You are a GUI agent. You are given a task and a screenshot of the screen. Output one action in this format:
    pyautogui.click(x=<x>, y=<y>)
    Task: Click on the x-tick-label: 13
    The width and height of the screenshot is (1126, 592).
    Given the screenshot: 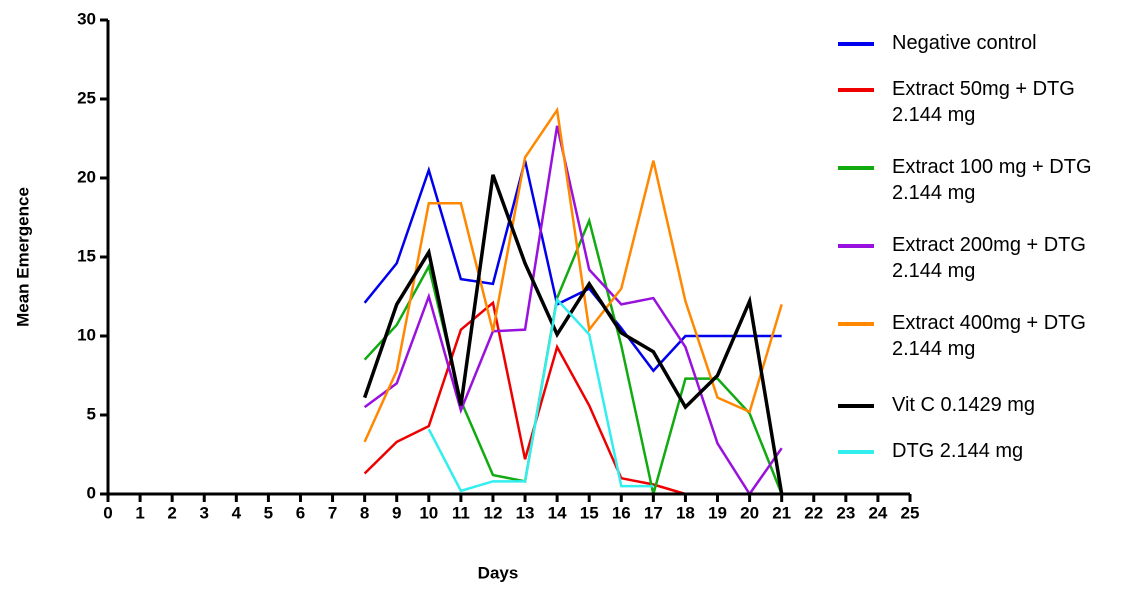 What is the action you would take?
    pyautogui.click(x=525, y=512)
    